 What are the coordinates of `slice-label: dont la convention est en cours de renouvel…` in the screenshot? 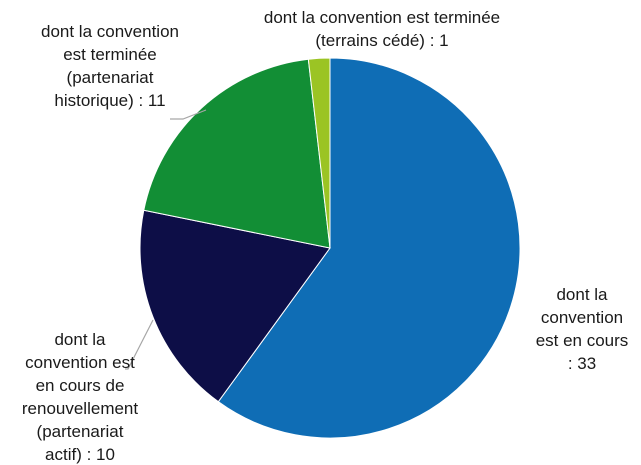 It's located at (80, 397).